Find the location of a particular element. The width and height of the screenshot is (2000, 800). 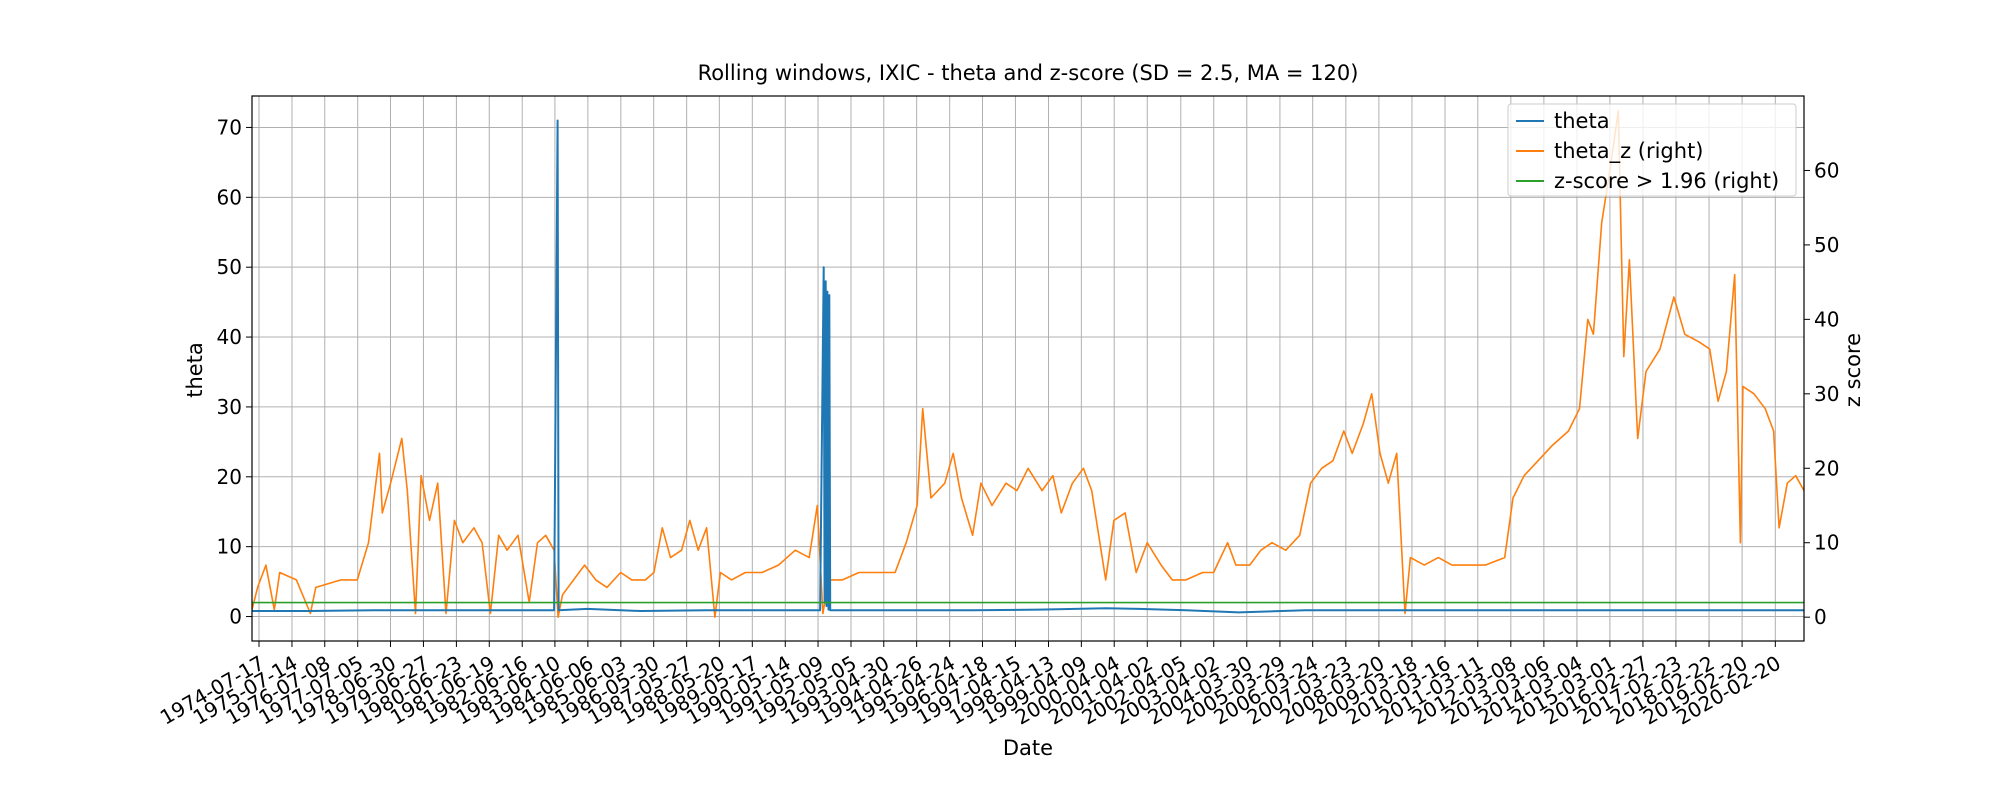

legend-entry: theta is located at coordinates (1582, 121).